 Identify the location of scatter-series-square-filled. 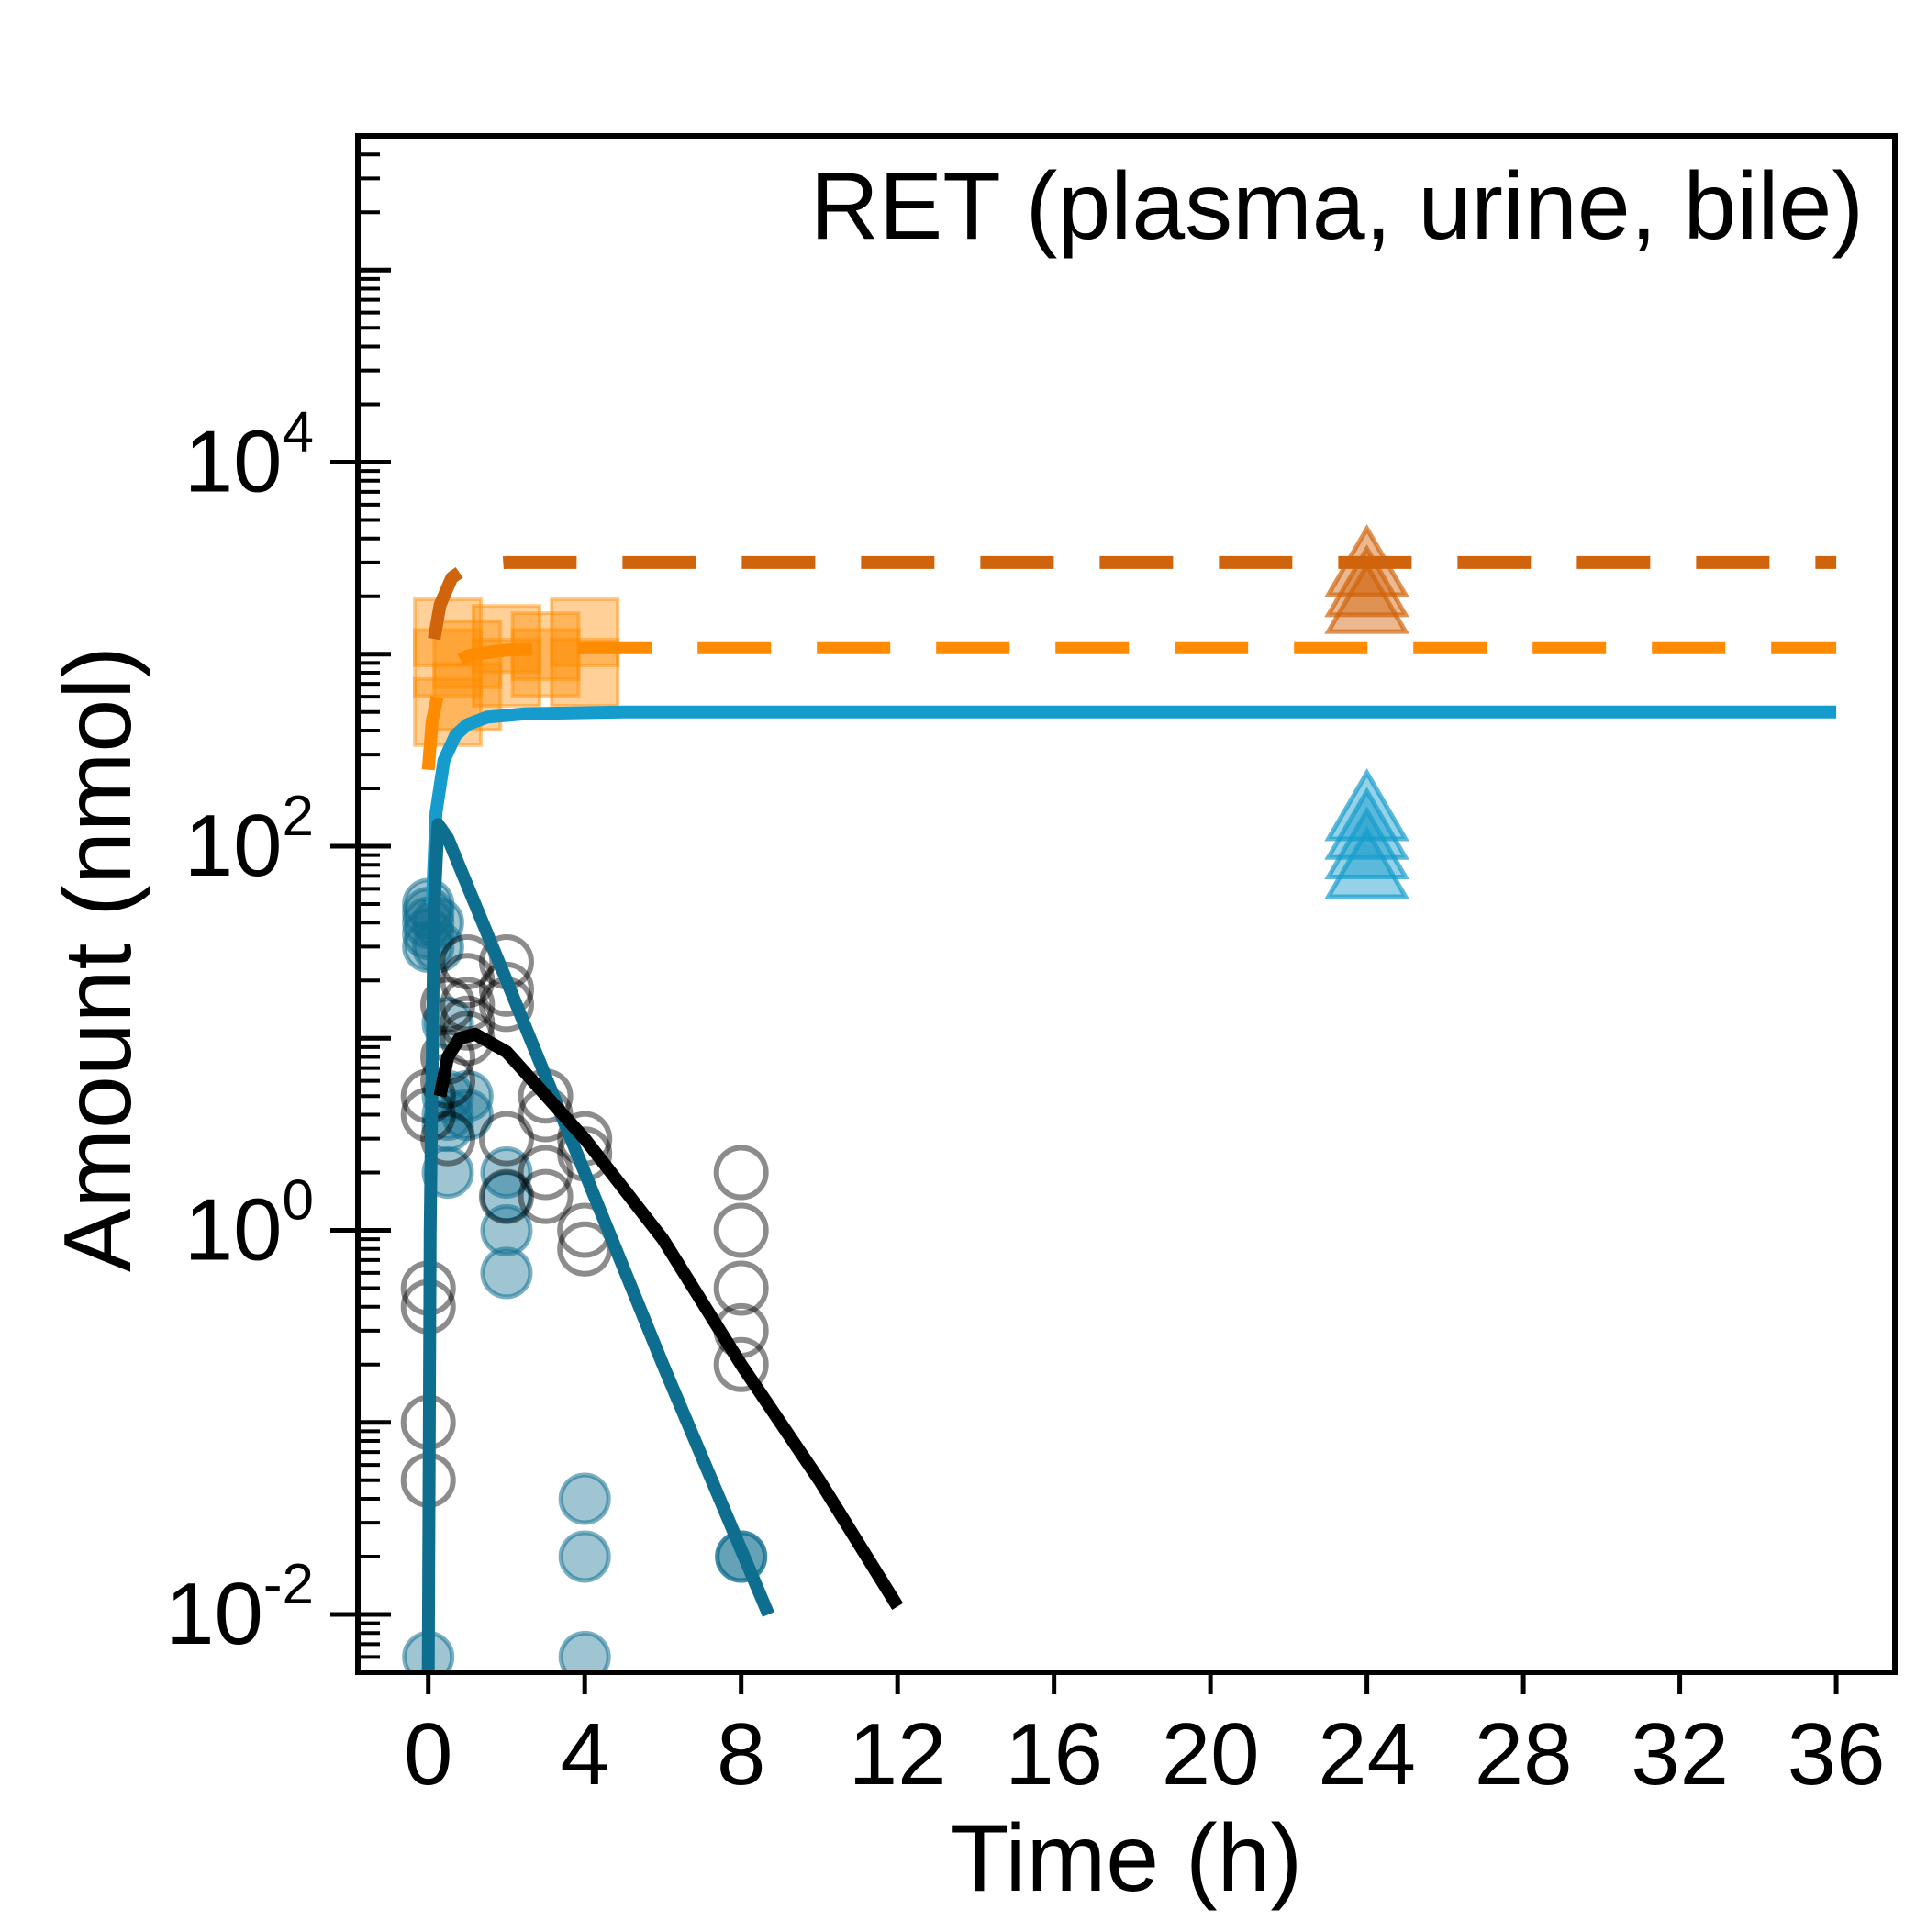
(516, 672).